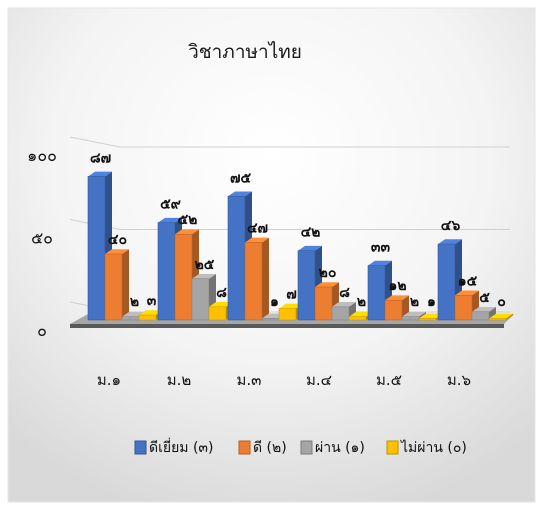  I want to click on category-label: ม.๖, so click(459, 380).